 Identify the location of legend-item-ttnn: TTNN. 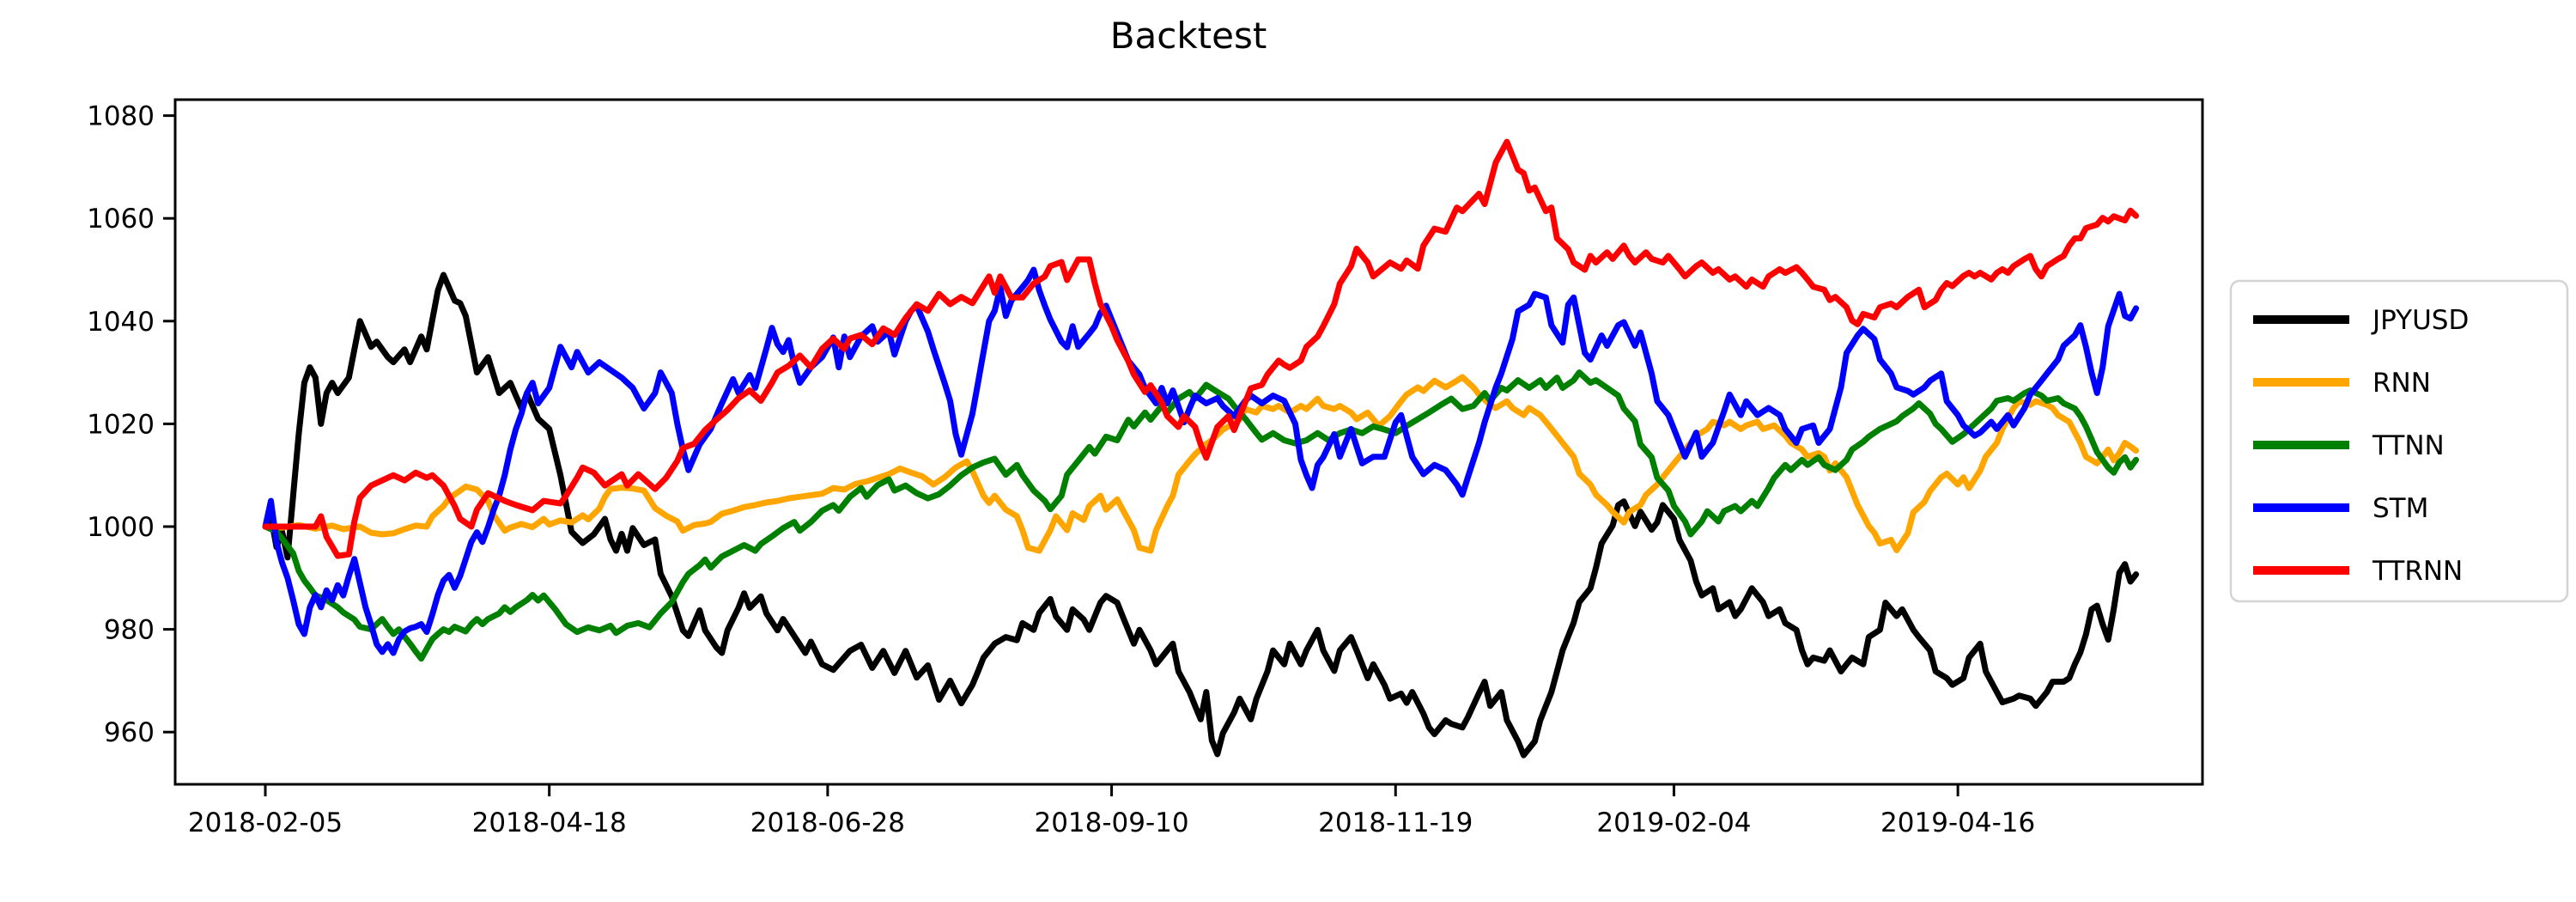
(2349, 445).